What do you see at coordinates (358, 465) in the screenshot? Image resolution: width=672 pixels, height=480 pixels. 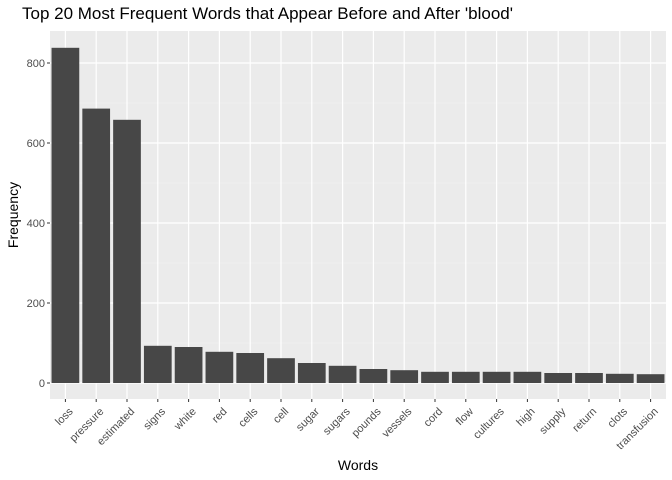 I see `x-axis-title: Words` at bounding box center [358, 465].